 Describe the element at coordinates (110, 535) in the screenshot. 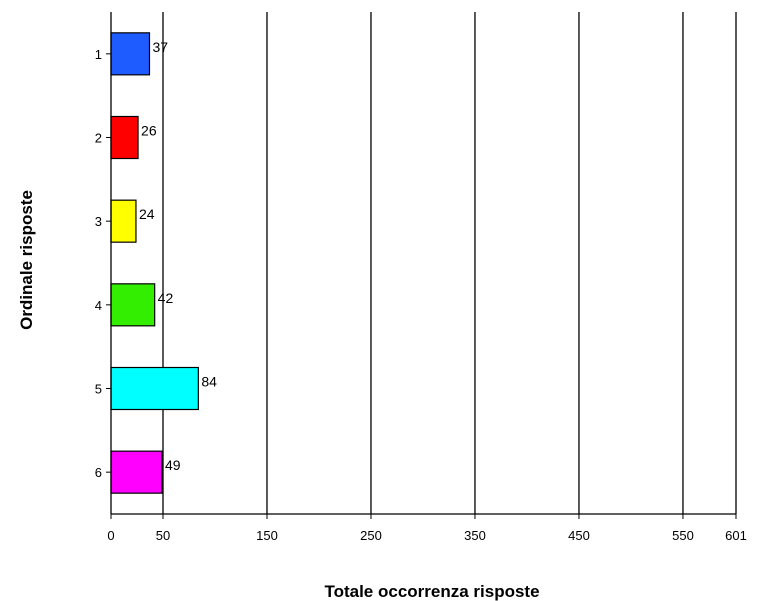

I see `x-tick-label-0: 0` at that location.